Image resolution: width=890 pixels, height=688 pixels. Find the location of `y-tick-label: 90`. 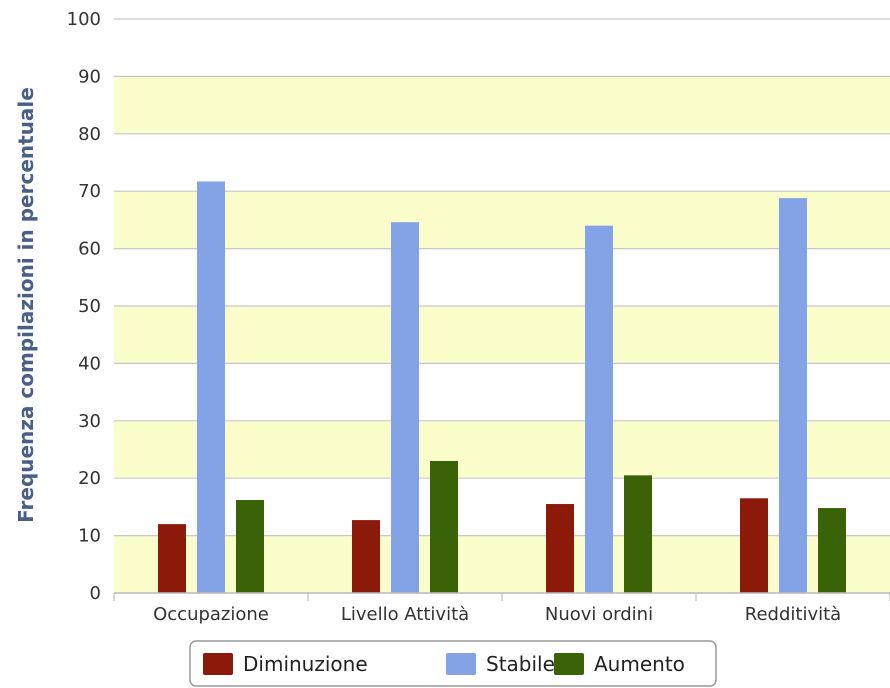

y-tick-label: 90 is located at coordinates (89, 76).